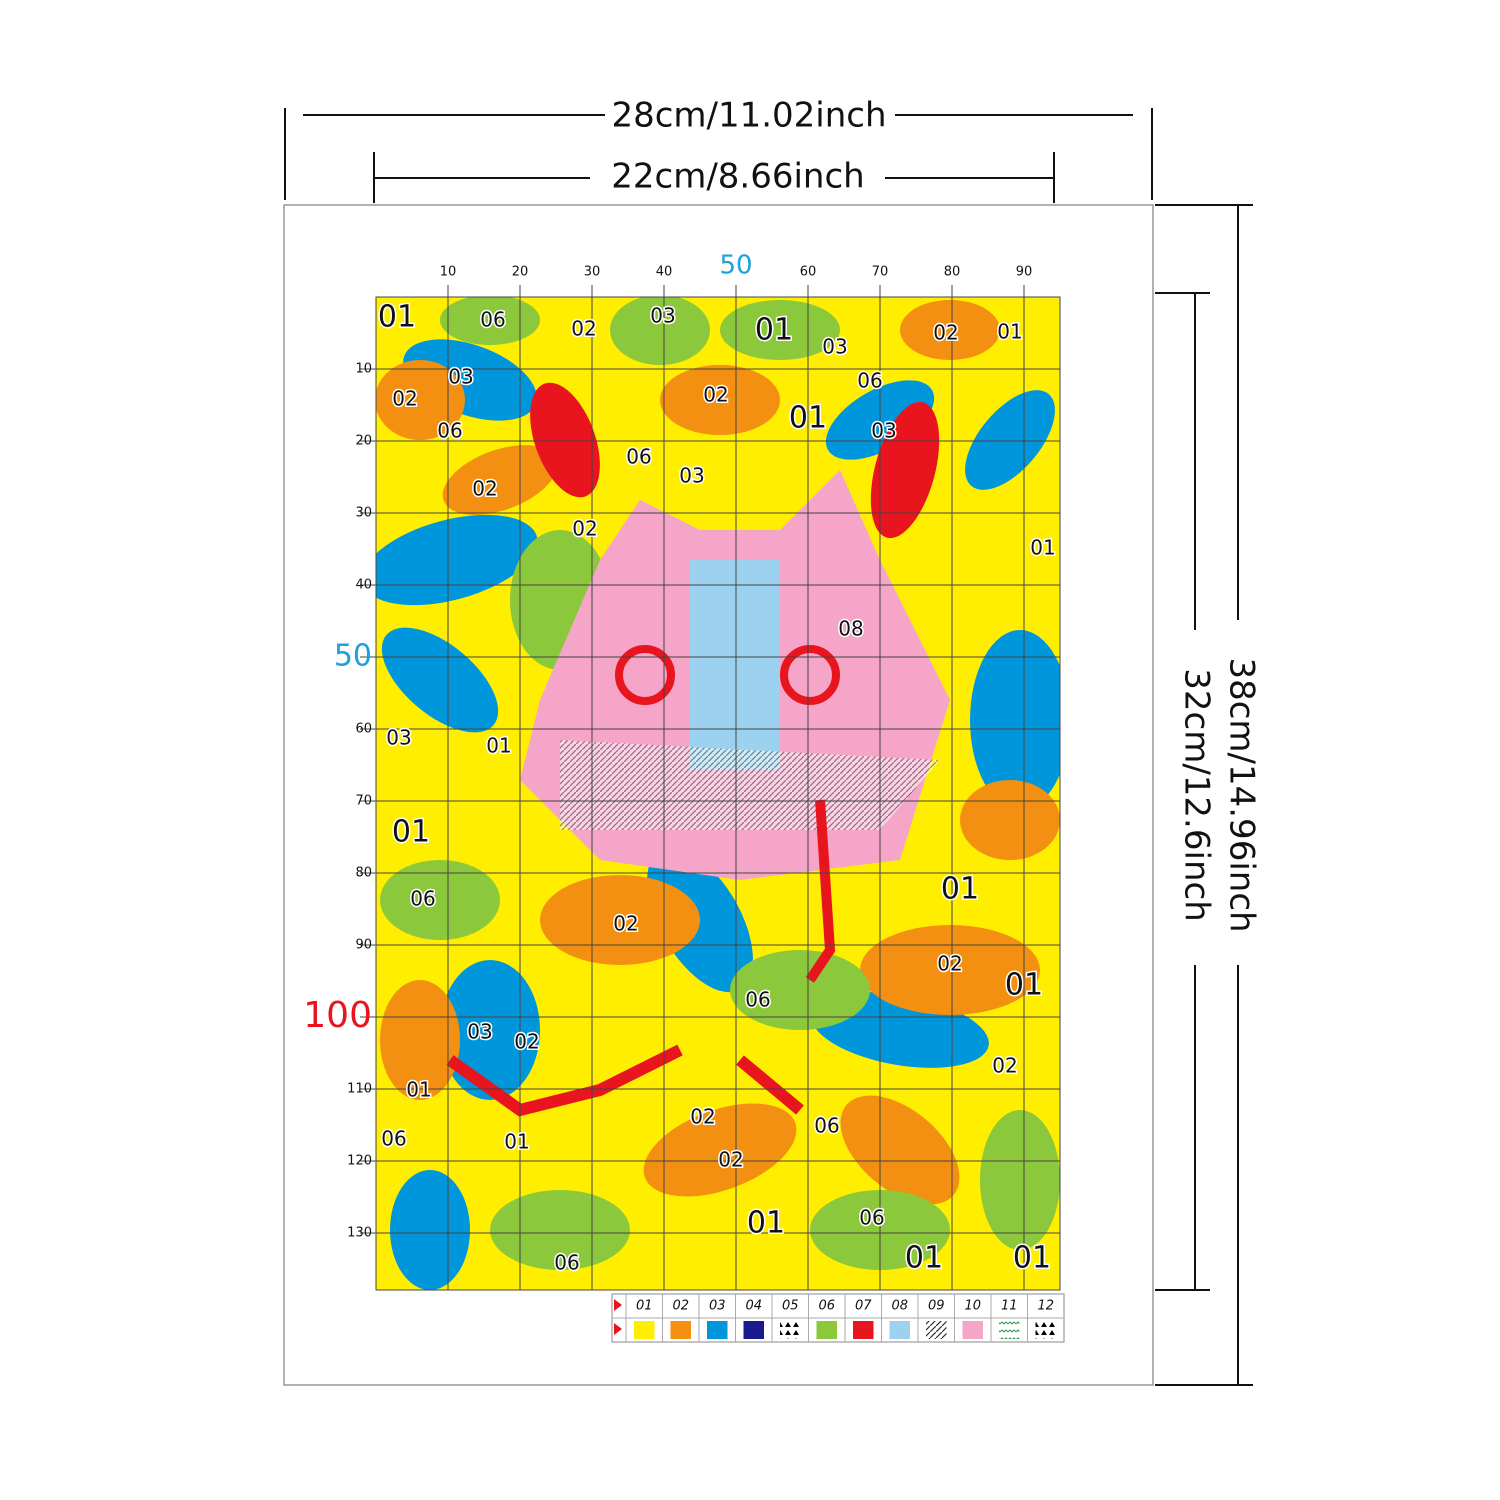 This screenshot has width=1500, height=1500. Describe the element at coordinates (520, 272) in the screenshot. I see `top-tick-label: 20` at that location.